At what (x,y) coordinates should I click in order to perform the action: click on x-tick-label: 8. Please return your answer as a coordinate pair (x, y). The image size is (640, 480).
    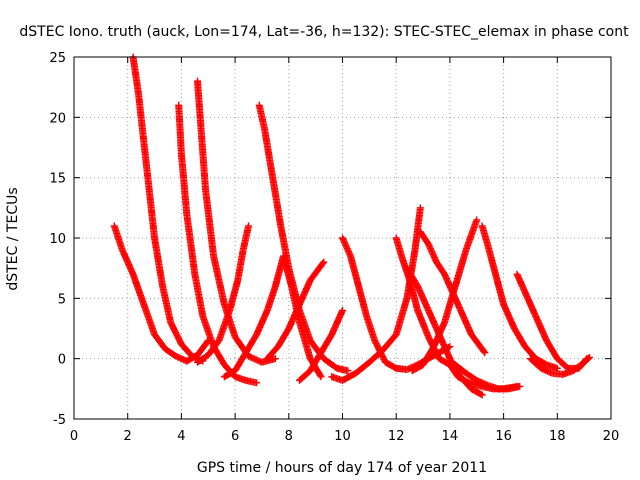
    Looking at the image, I should click on (289, 436).